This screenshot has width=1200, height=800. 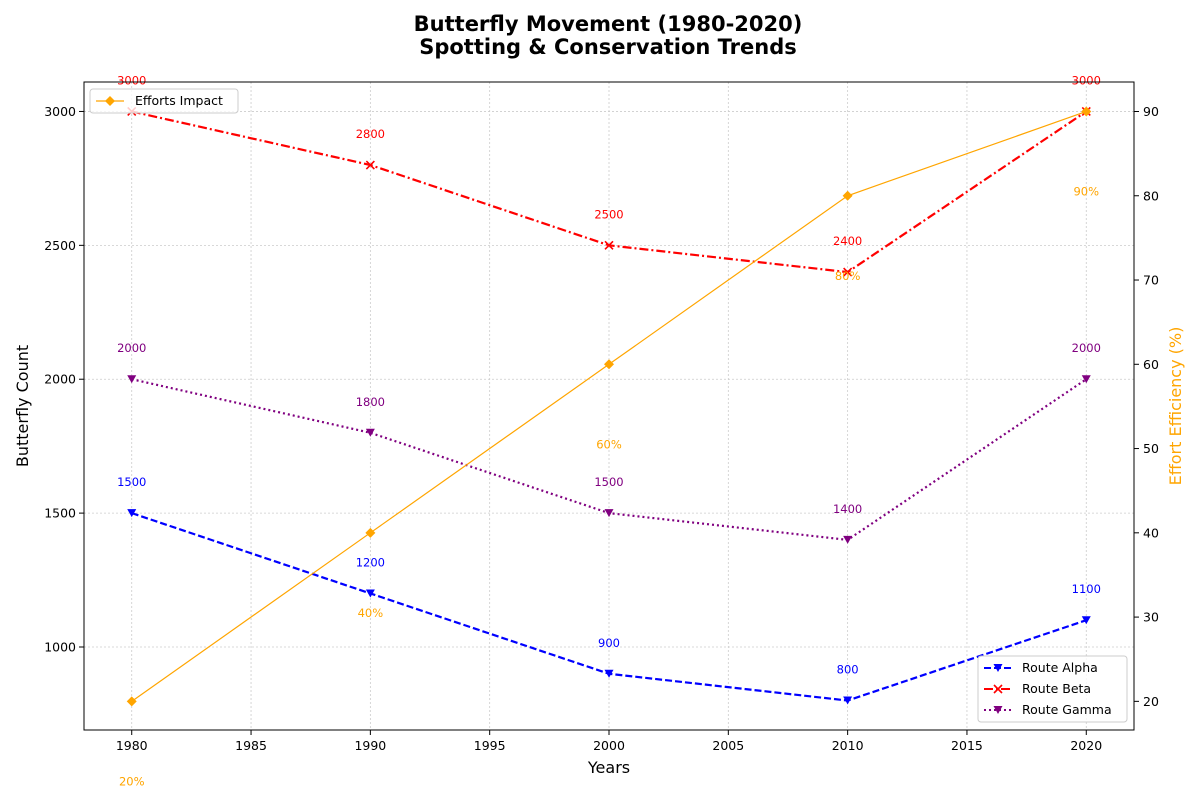 I want to click on y-axis-right: 20 30 40 50 60 70 80 90, so click(x=1146, y=406).